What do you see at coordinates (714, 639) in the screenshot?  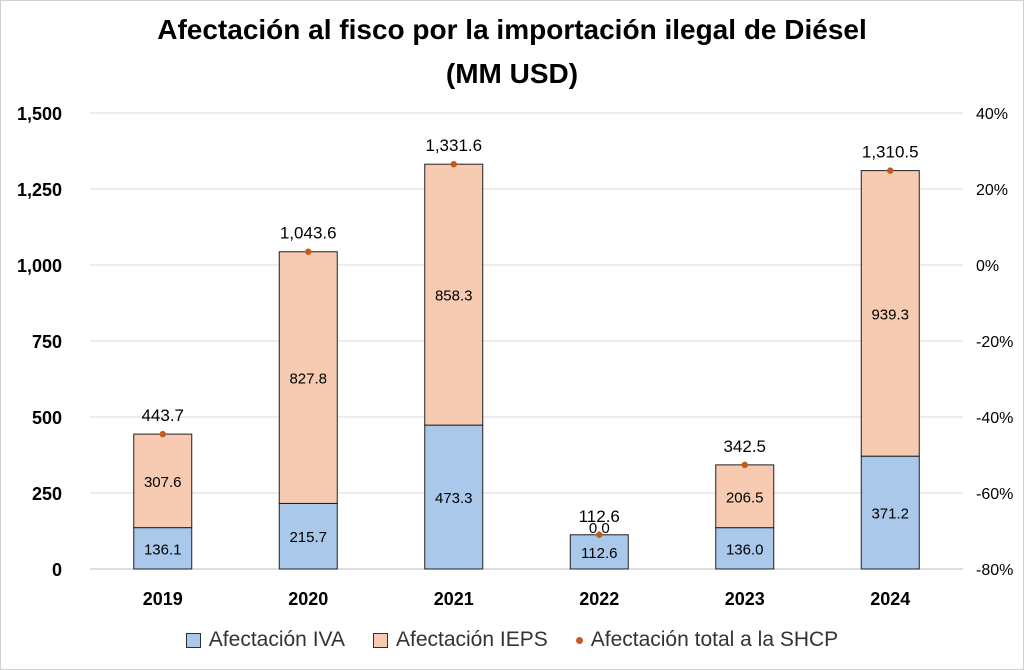 I see `legend-label-total: Afectación total a la SHCP` at bounding box center [714, 639].